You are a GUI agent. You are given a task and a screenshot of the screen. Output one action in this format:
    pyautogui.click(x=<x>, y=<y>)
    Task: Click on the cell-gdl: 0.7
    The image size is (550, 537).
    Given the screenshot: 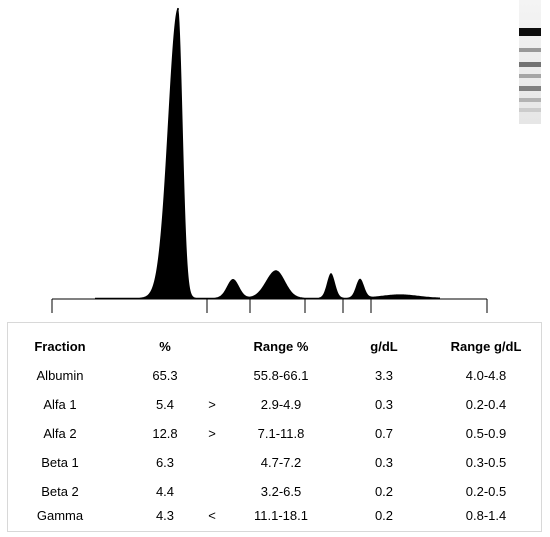 What is the action you would take?
    pyautogui.click(x=384, y=433)
    